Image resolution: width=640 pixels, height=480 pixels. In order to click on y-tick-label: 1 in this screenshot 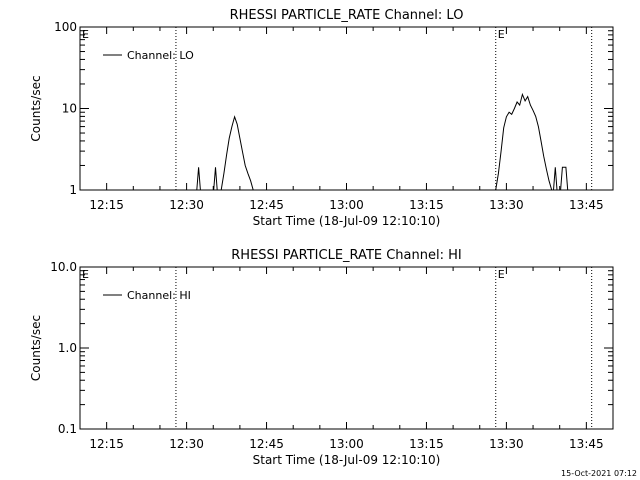, I will do `click(73, 190)`.